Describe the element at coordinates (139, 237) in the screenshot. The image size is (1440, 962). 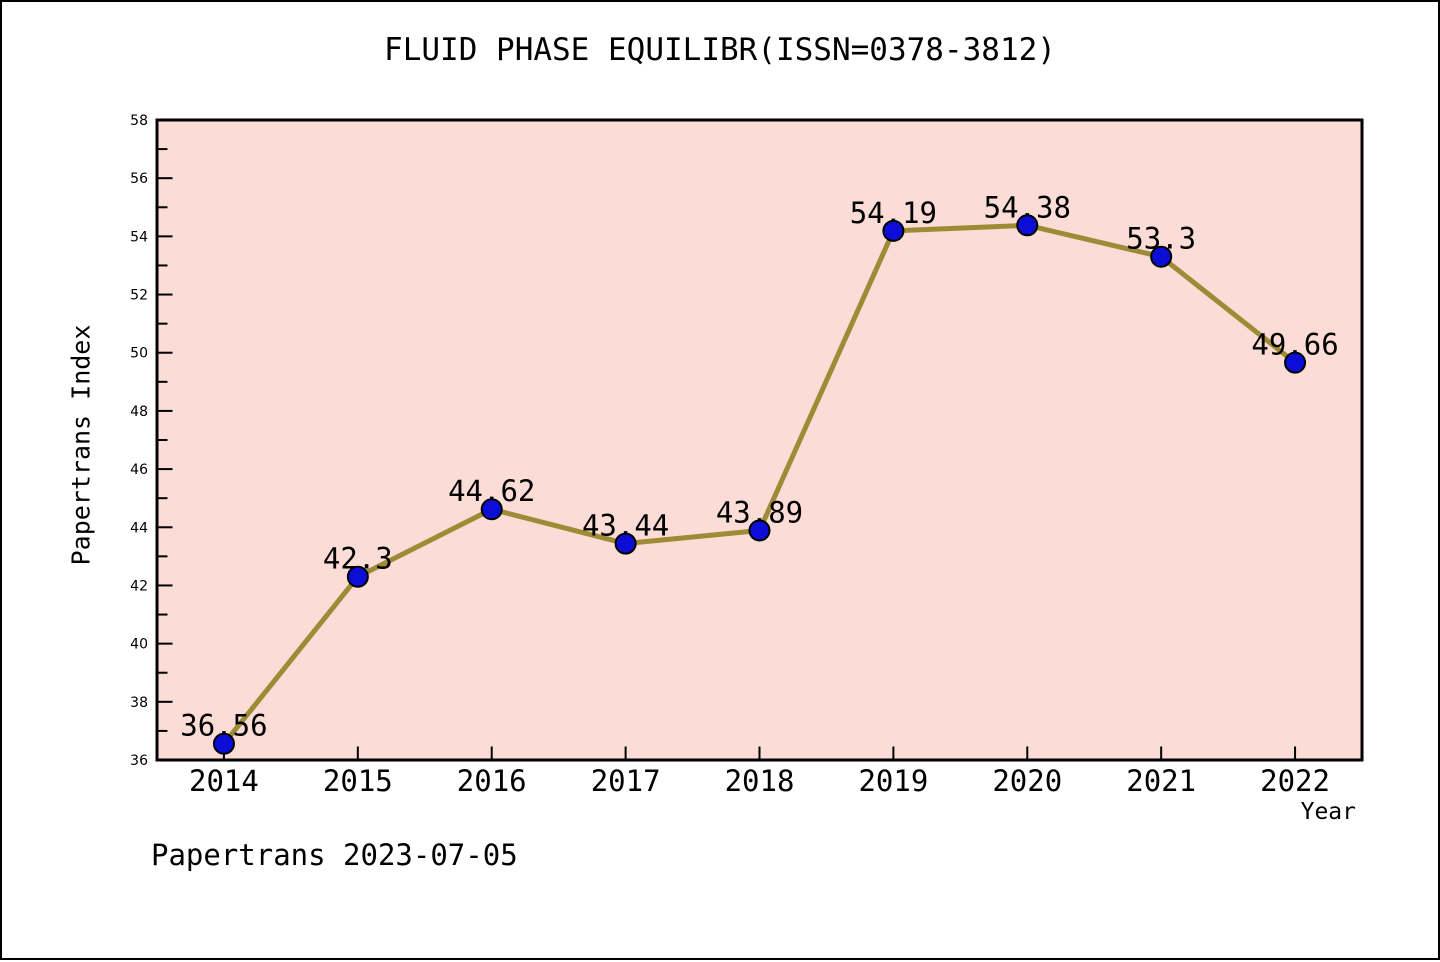
I see `y-tick-label: 54` at that location.